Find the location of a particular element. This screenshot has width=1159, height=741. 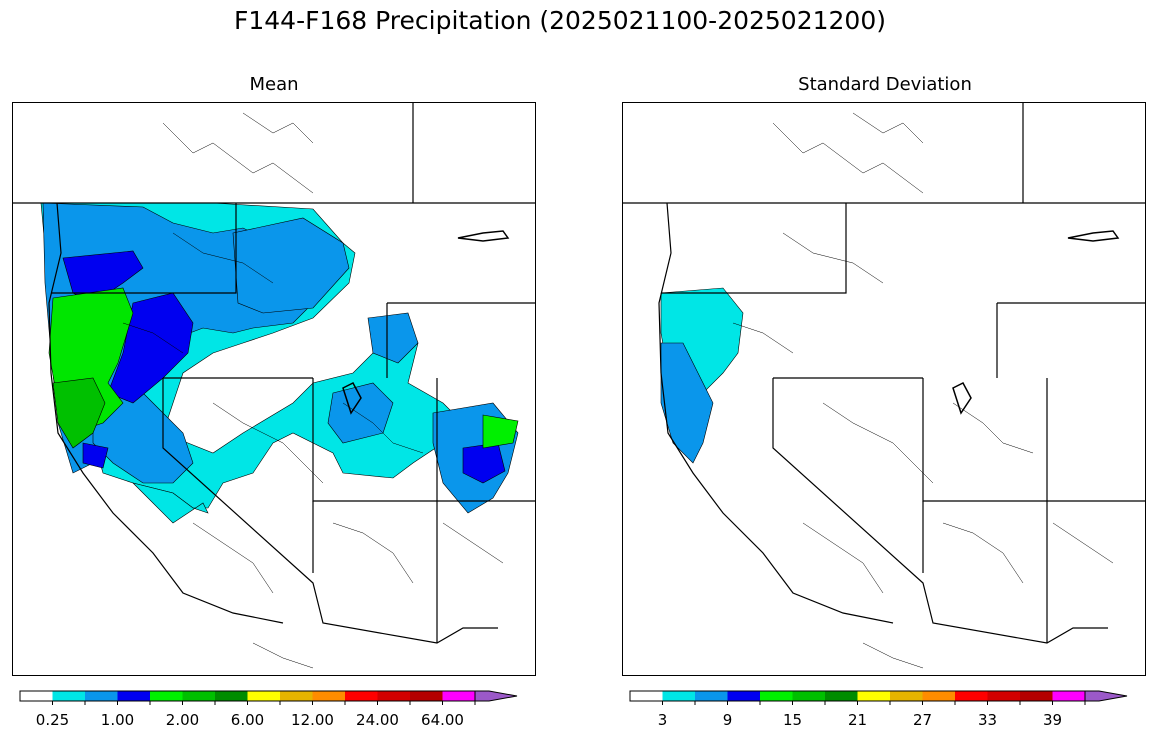

panel-title-stddev: Standard Deviation is located at coordinates (885, 84).